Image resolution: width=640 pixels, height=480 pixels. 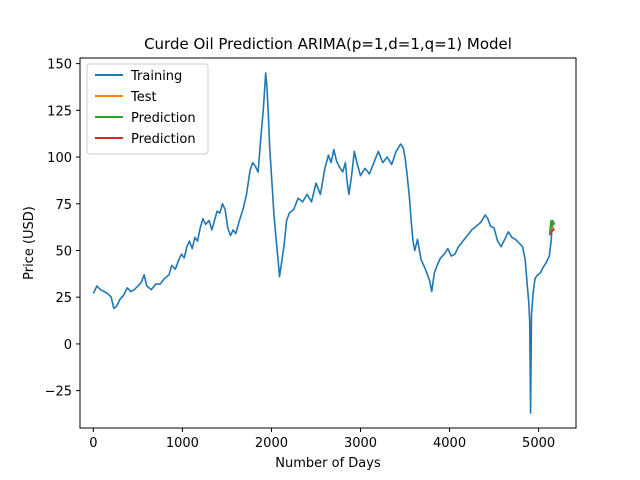 What do you see at coordinates (449, 443) in the screenshot?
I see `x-tick-label: 4000` at bounding box center [449, 443].